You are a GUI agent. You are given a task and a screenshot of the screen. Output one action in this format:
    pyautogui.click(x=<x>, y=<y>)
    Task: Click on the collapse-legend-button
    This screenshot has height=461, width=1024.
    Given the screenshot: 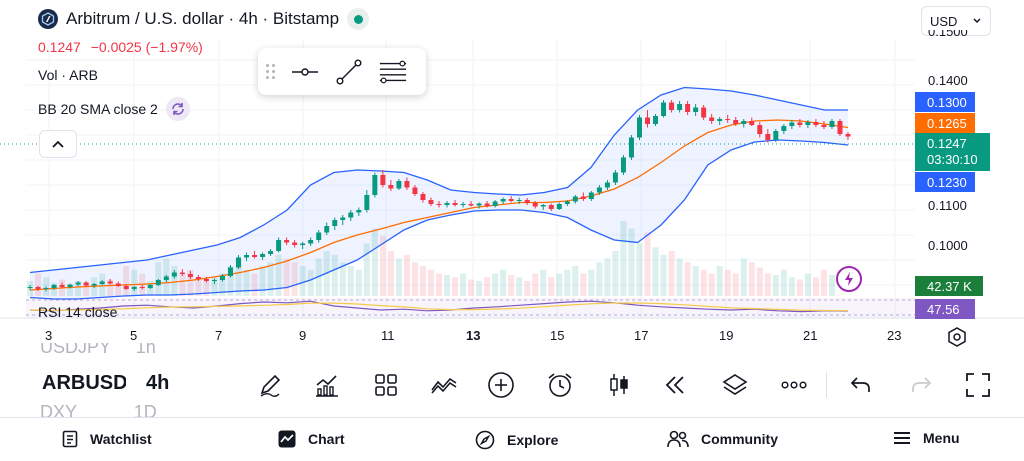 What is the action you would take?
    pyautogui.click(x=58, y=144)
    